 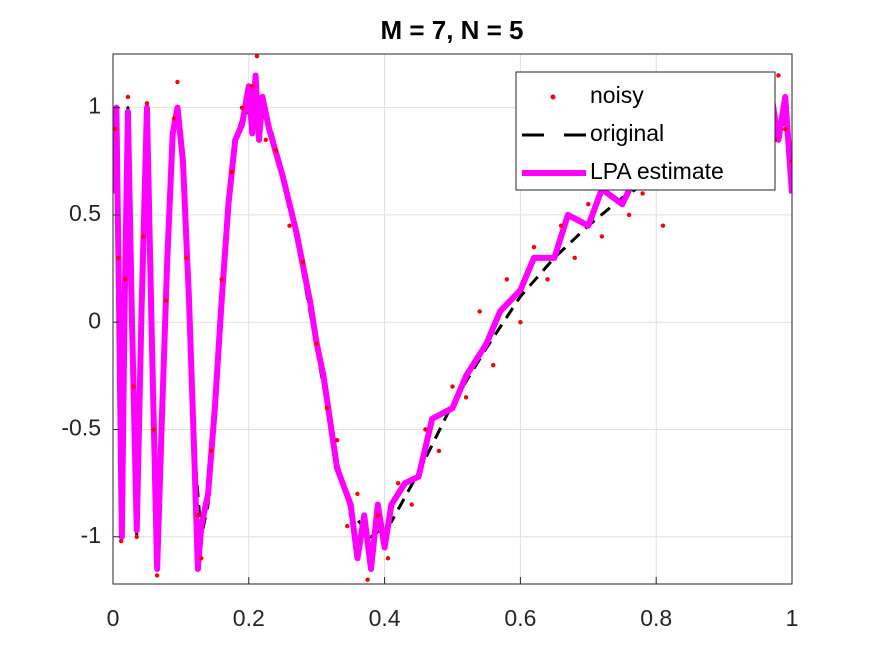 What do you see at coordinates (520, 618) in the screenshot?
I see `x-tick-label: 0.6` at bounding box center [520, 618].